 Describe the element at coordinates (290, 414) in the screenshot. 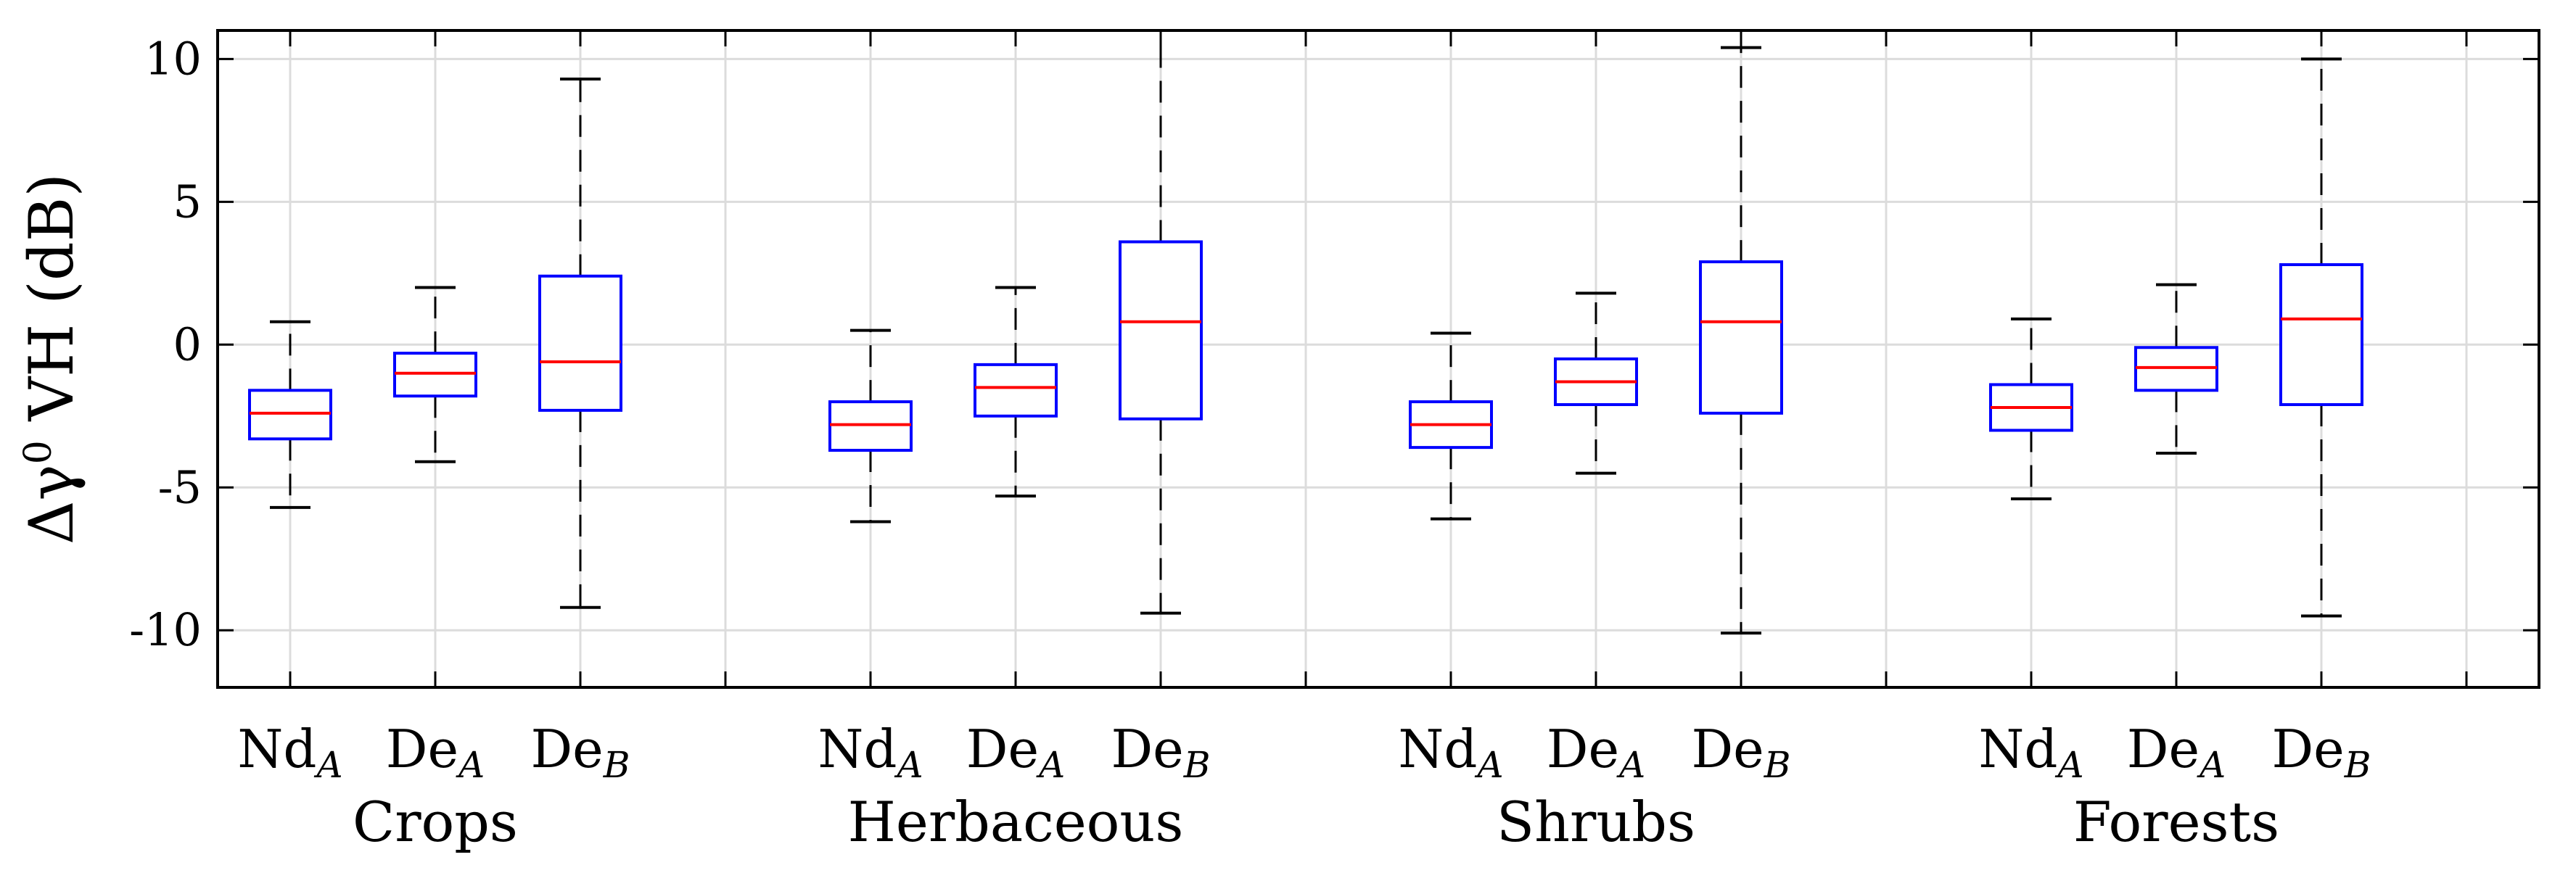

I see `box-crops-nd-a` at that location.